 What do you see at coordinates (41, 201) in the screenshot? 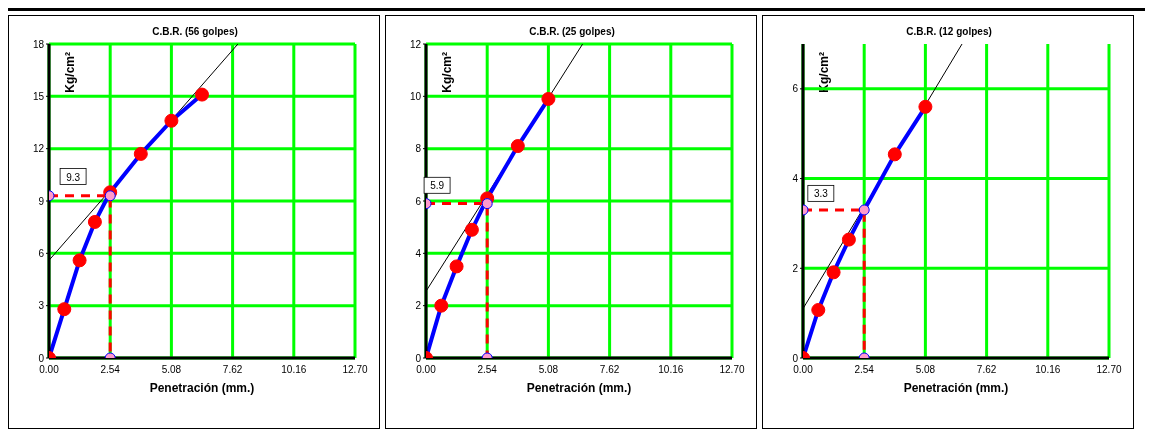
I see `y-tick-label: 9` at bounding box center [41, 201].